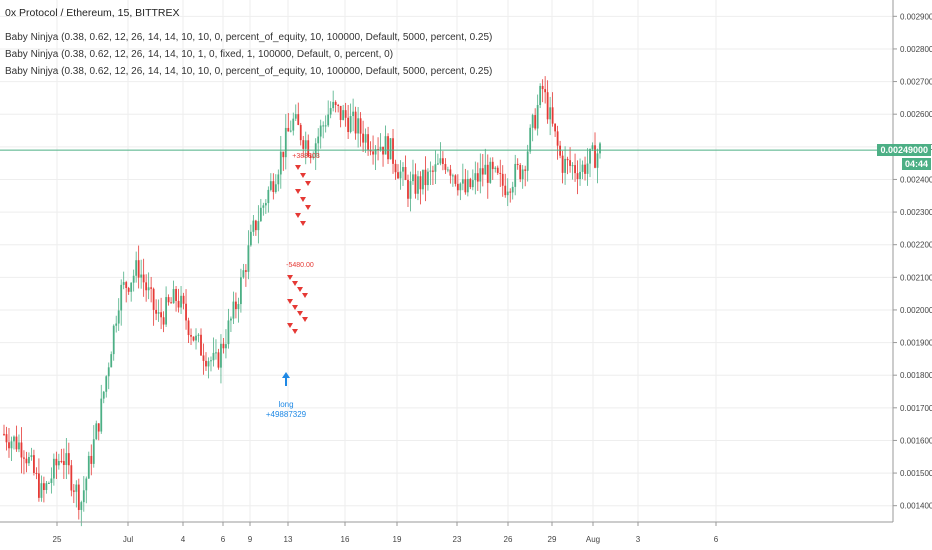  Describe the element at coordinates (916, 164) in the screenshot. I see `countdown-tag: 04:44` at that location.